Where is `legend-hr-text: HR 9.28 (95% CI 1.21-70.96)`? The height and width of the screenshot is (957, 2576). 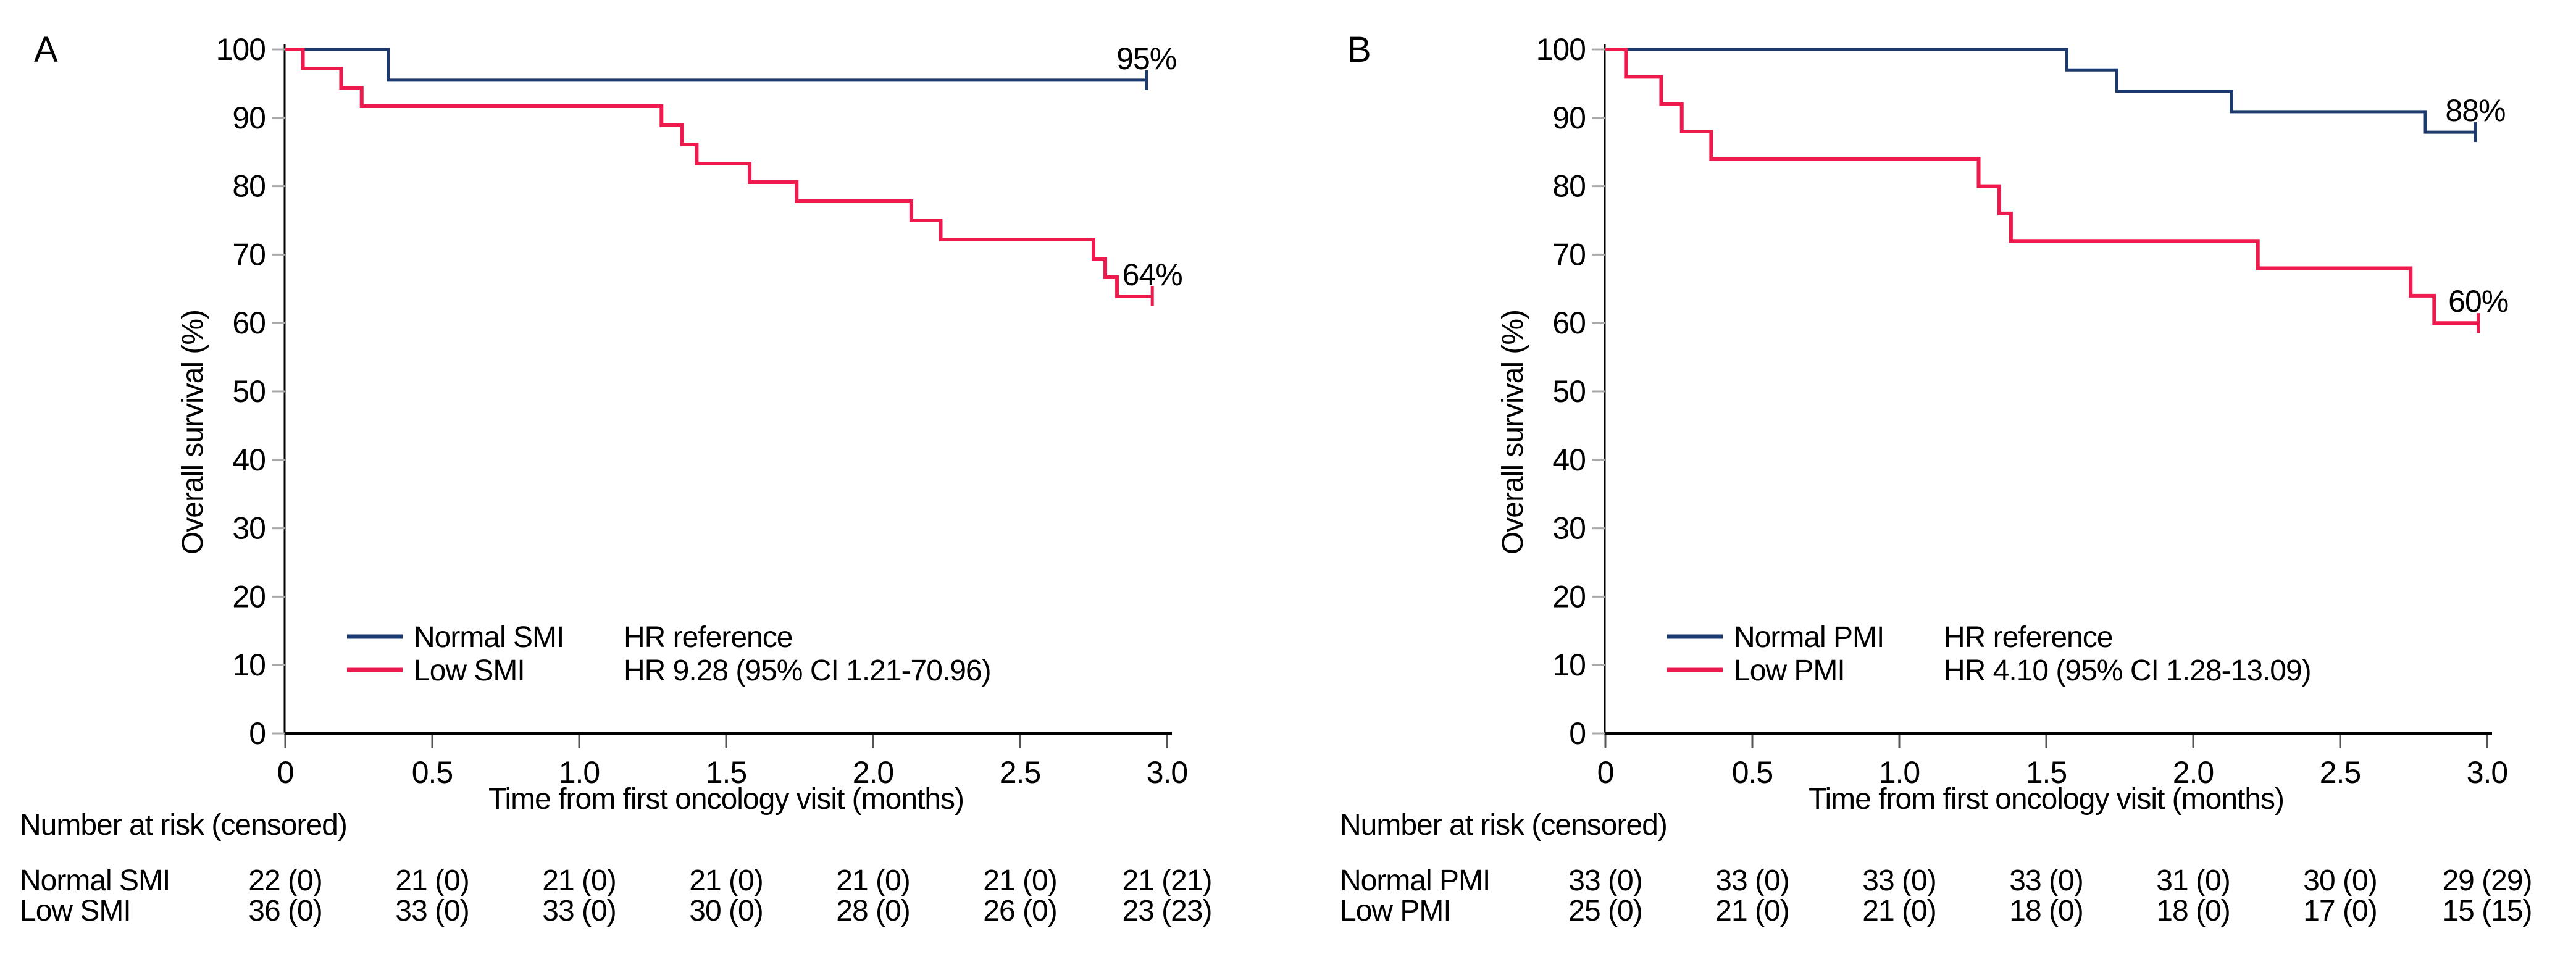 legend-hr-text: HR 9.28 (95% CI 1.21-70.96) is located at coordinates (807, 670).